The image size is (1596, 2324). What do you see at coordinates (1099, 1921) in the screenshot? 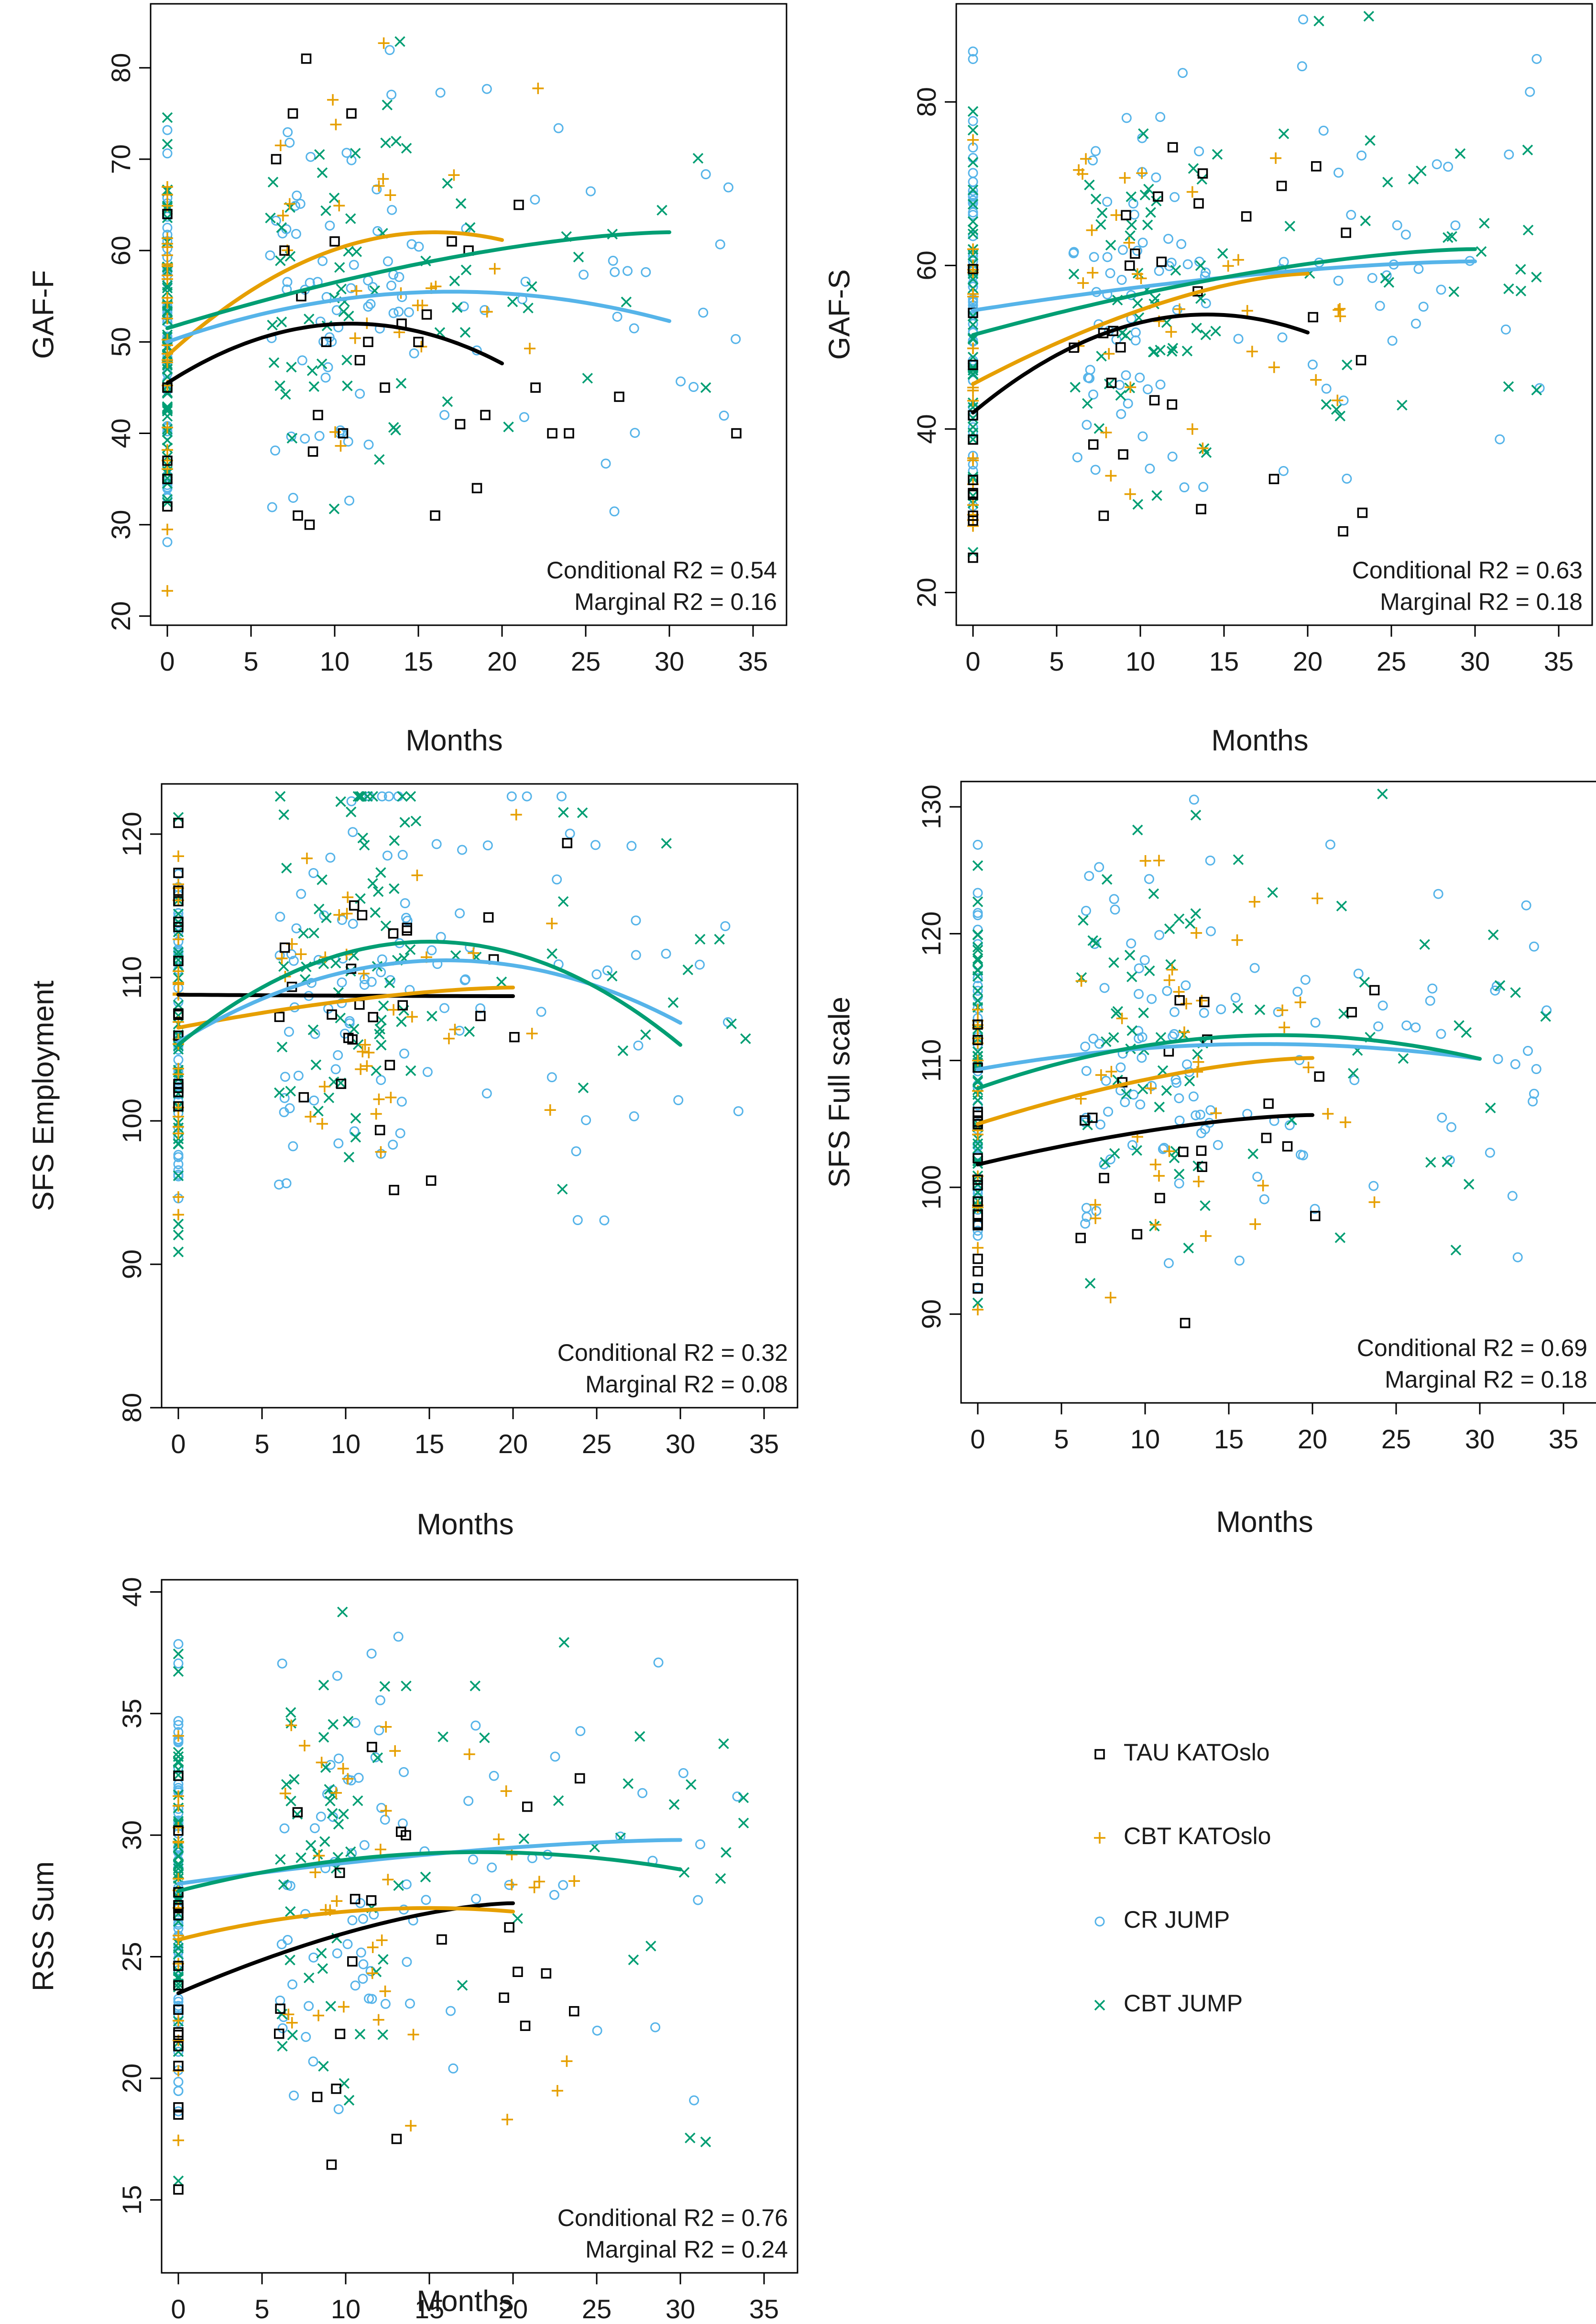
I see `legend-symbol-circle` at bounding box center [1099, 1921].